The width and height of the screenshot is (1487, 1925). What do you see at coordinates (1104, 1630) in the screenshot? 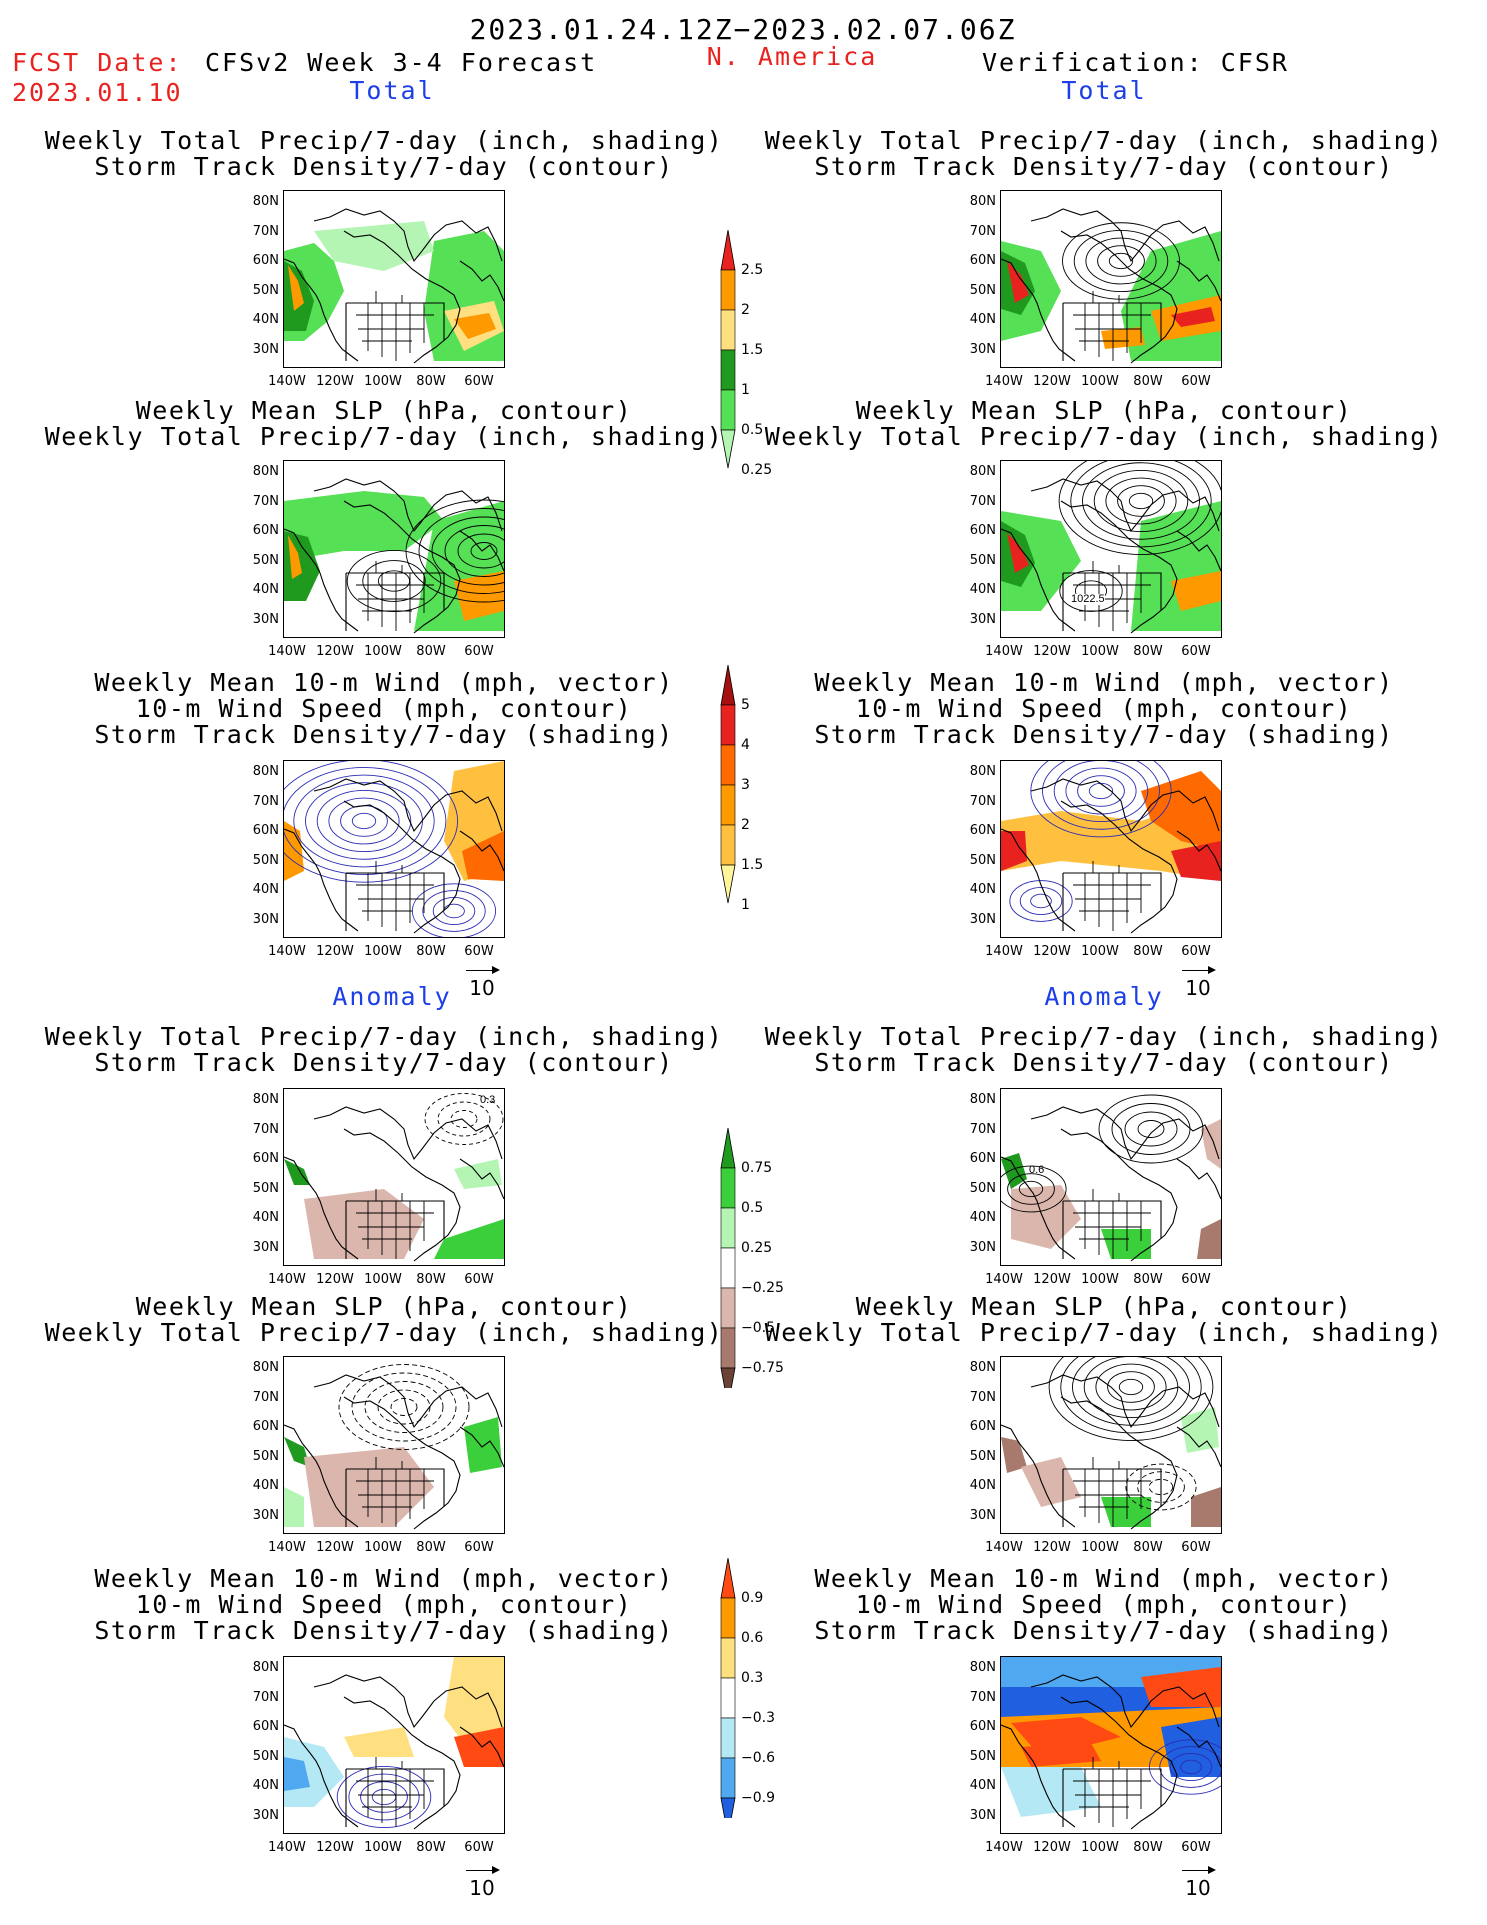
I see `title-line: Storm Track Density/7-day (shading)` at bounding box center [1104, 1630].